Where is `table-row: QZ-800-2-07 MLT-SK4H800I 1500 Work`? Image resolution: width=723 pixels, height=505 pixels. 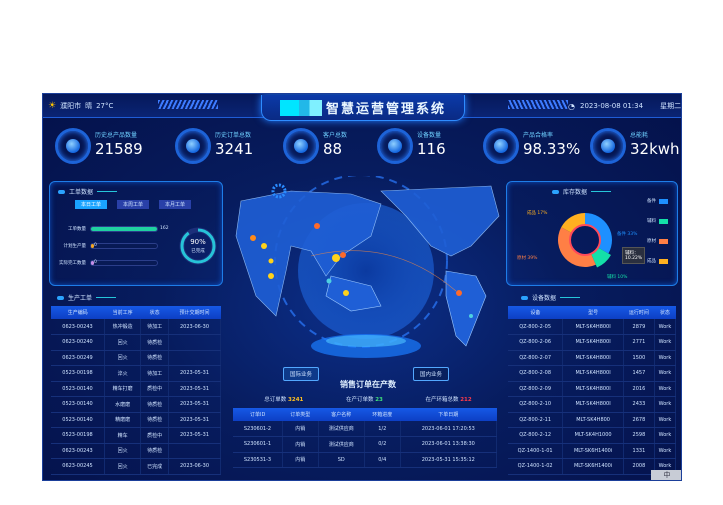
table-row: QZ-800-2-07 MLT-SK4H800I 1500 Work is located at coordinates (592, 358).